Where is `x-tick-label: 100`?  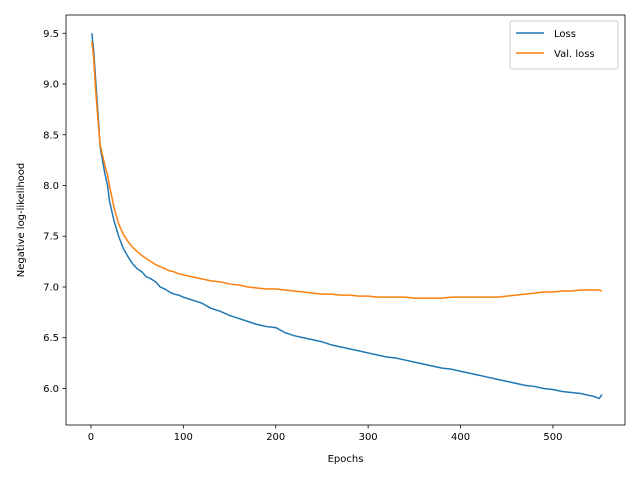
x-tick-label: 100 is located at coordinates (183, 437).